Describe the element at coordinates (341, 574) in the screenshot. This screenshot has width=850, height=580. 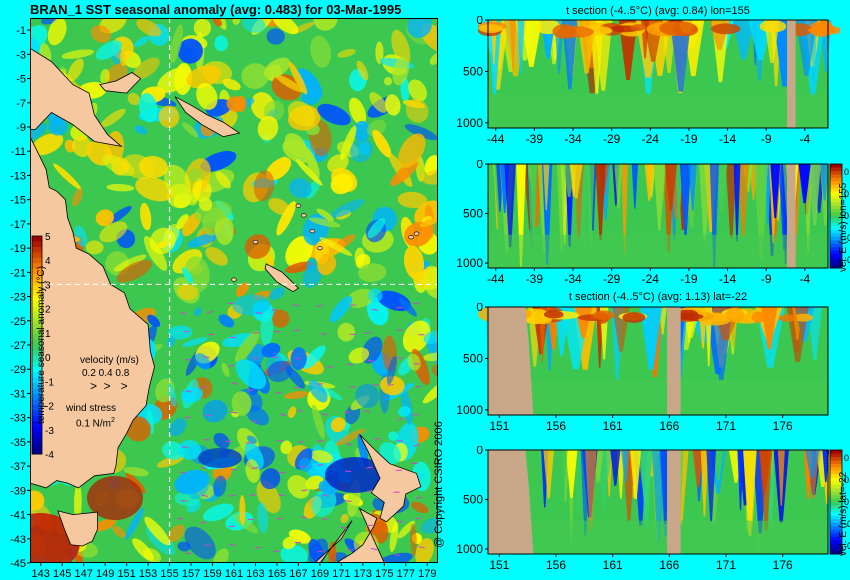
I see `lon-tick-label: 171` at that location.